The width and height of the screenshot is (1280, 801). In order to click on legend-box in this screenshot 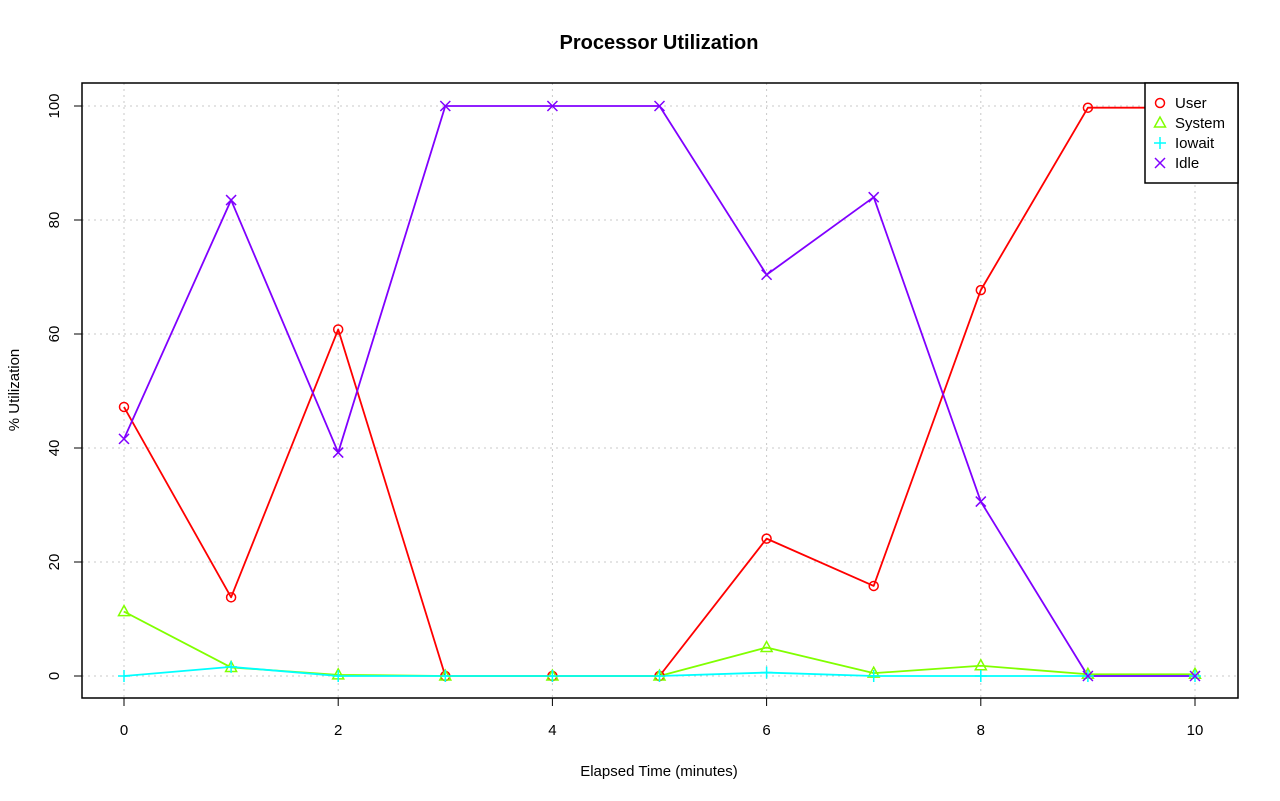, I will do `click(1191, 133)`.